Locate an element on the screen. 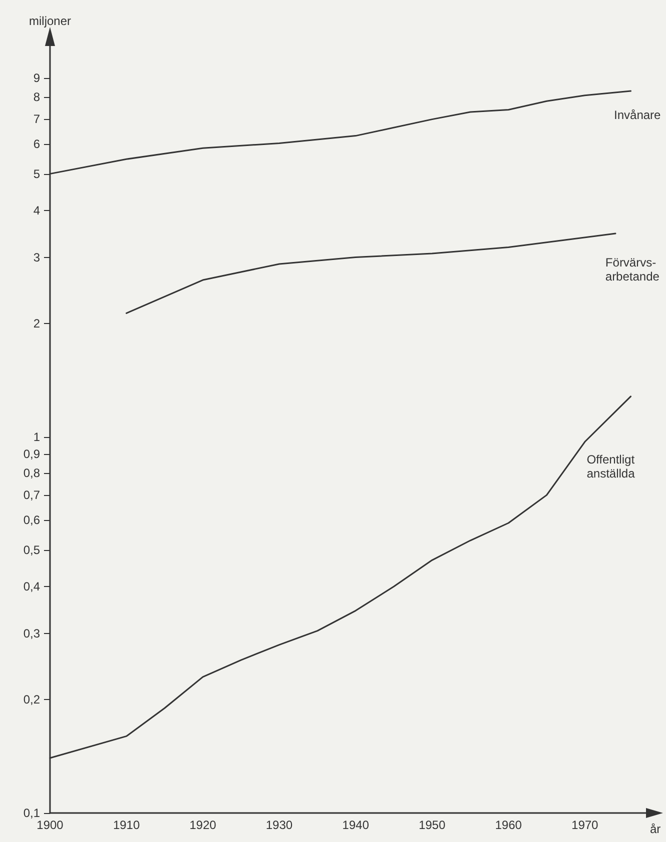 The height and width of the screenshot is (842, 666). x-tick-label: 1940 is located at coordinates (356, 825).